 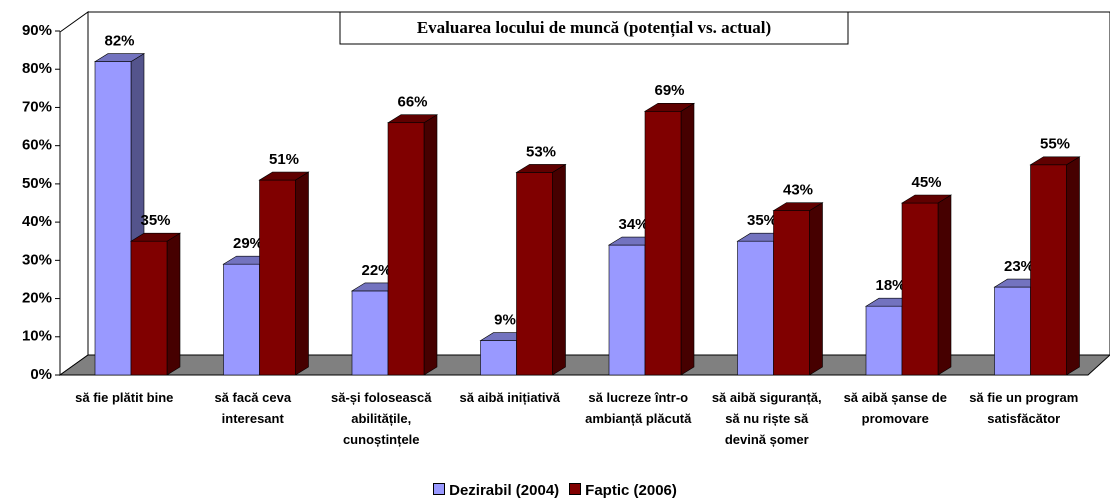 What do you see at coordinates (37, 221) in the screenshot?
I see `y-tick-label: 40%` at bounding box center [37, 221].